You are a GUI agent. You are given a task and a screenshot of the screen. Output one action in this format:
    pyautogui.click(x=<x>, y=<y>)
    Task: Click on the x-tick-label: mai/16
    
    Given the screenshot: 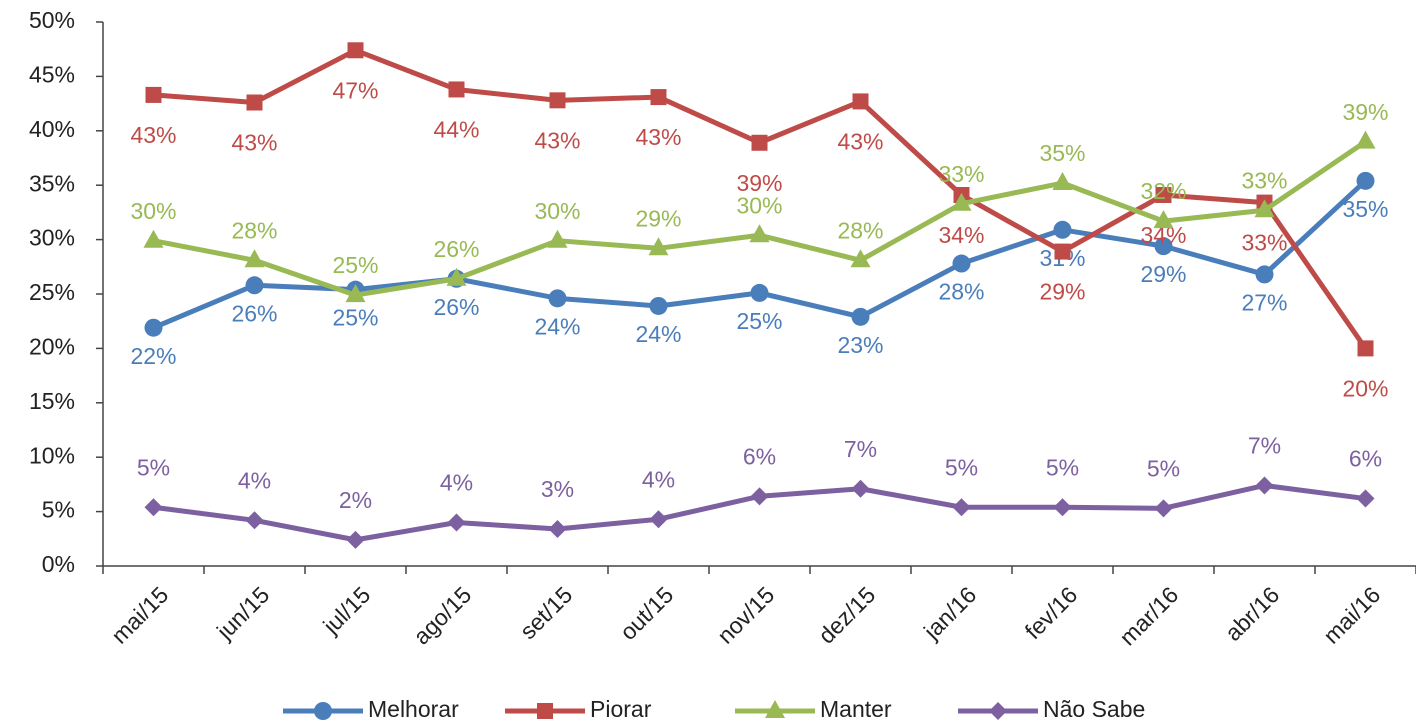 What is the action you would take?
    pyautogui.click(x=1351, y=614)
    